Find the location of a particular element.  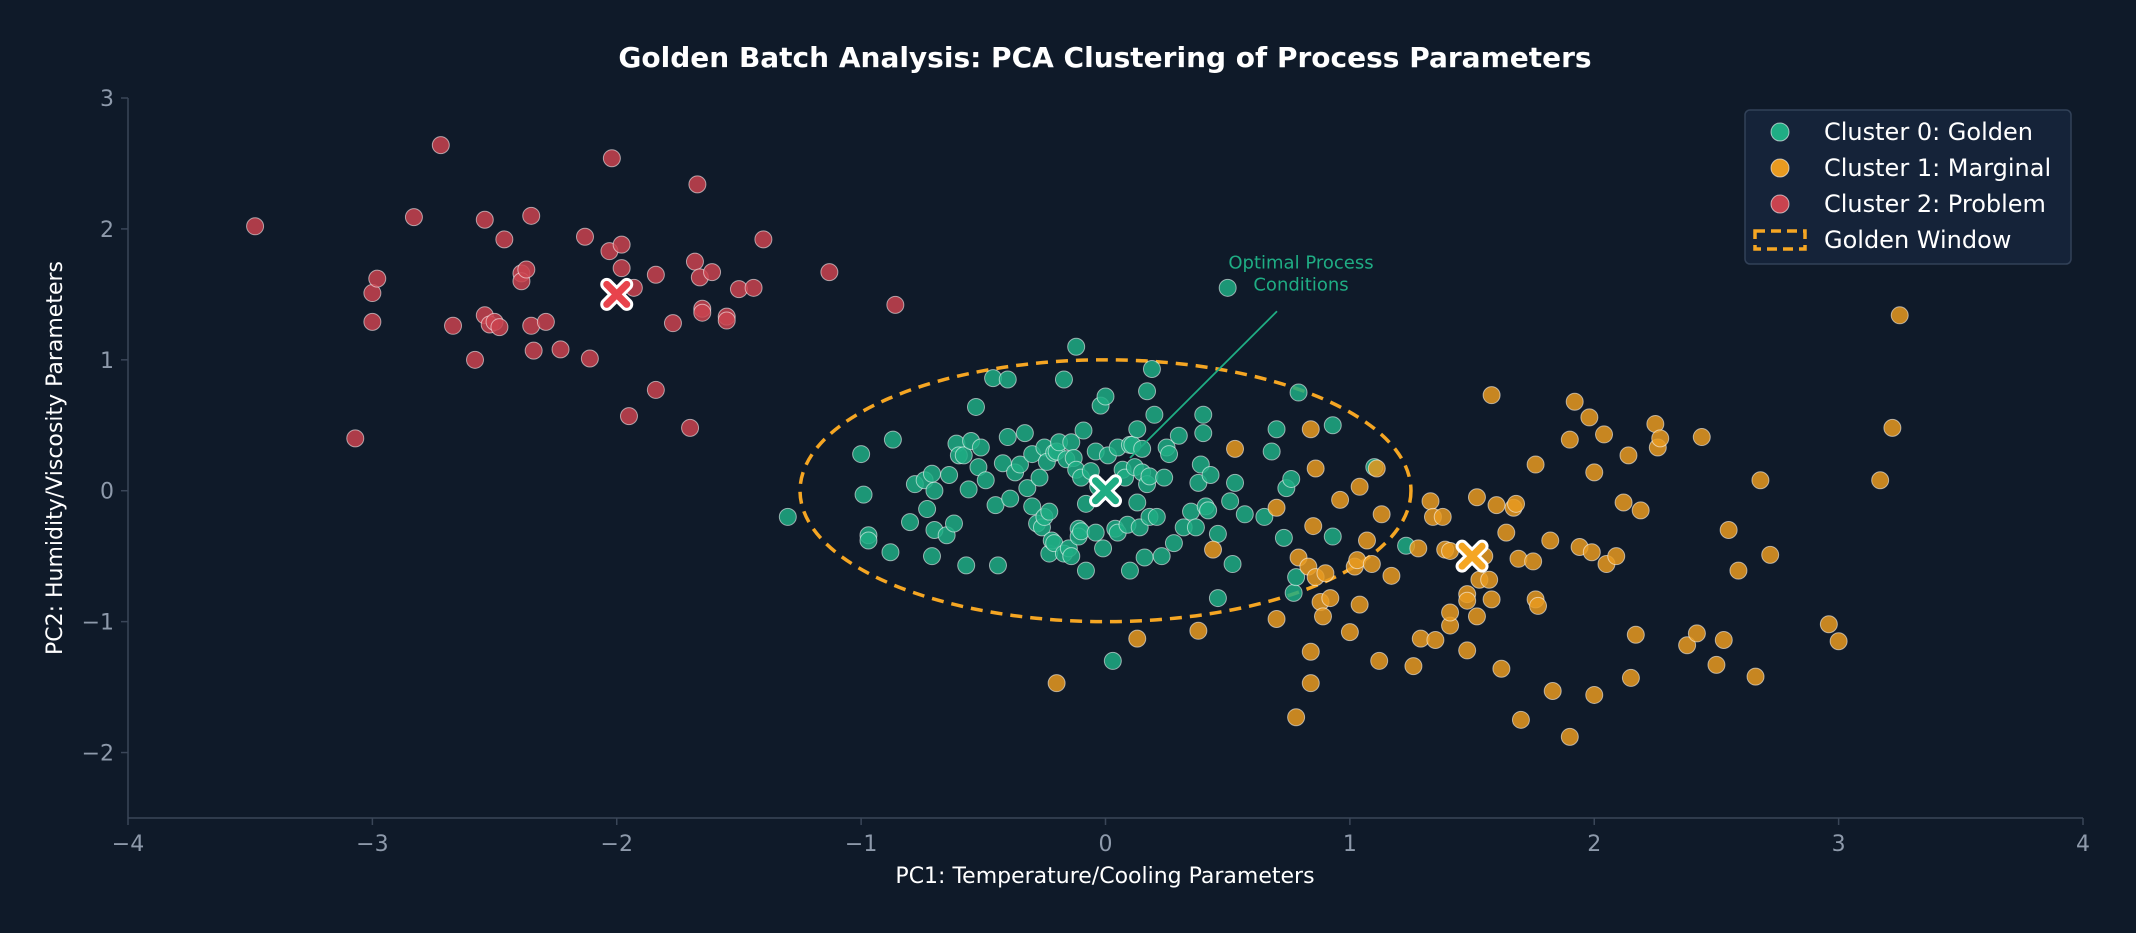

centroid-problem-icon is located at coordinates (617, 294).